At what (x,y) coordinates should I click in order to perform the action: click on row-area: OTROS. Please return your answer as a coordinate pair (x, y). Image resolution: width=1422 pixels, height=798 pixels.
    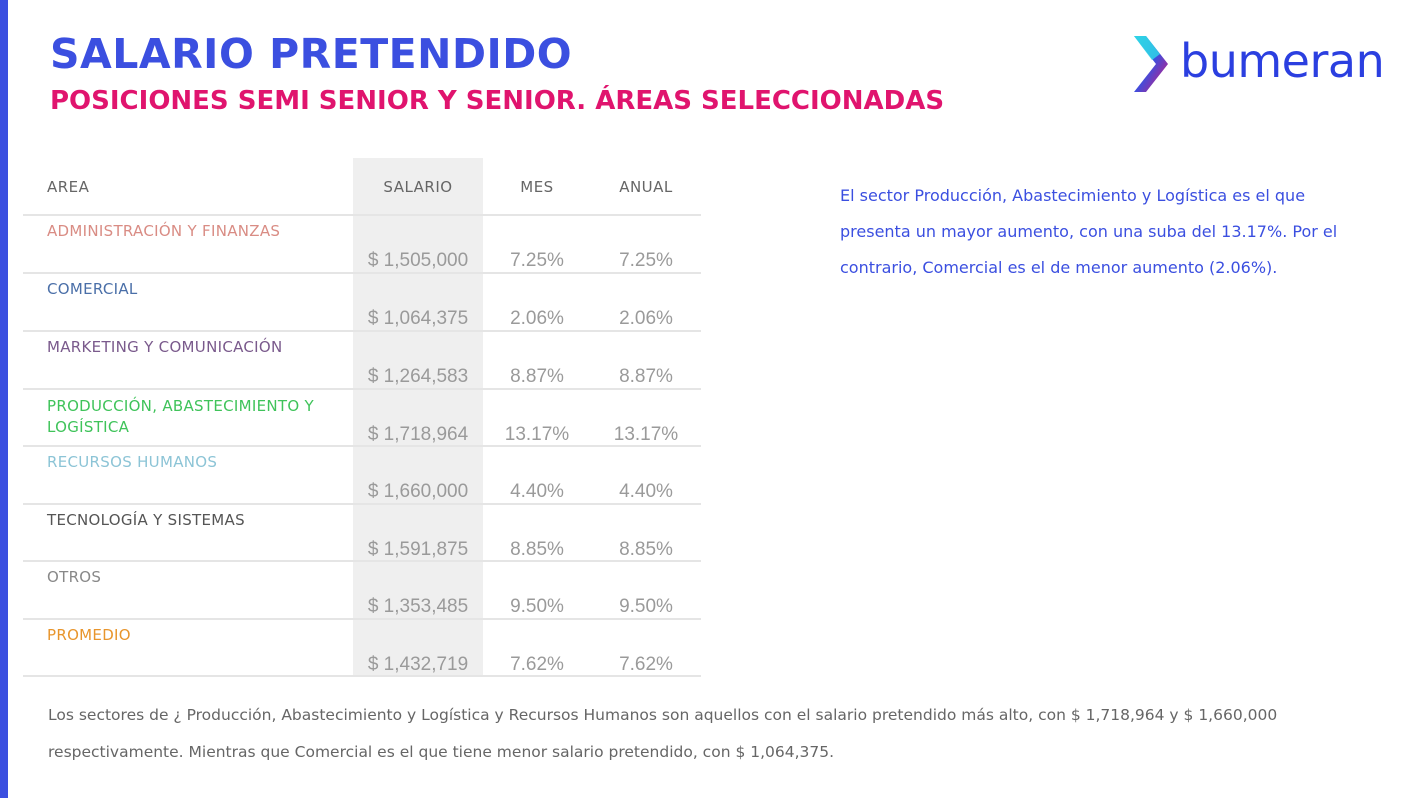
    Looking at the image, I should click on (74, 577).